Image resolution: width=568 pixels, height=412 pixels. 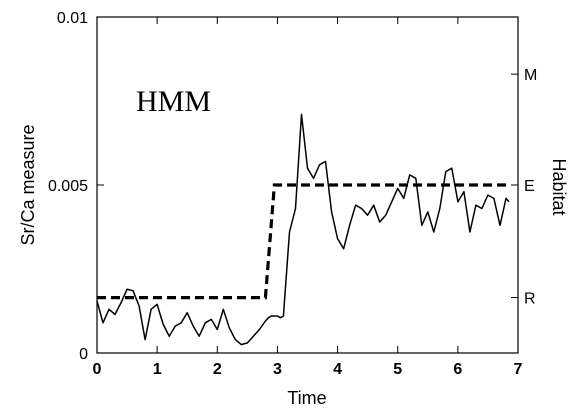 I want to click on x-tick-label: 4, so click(x=337, y=369).